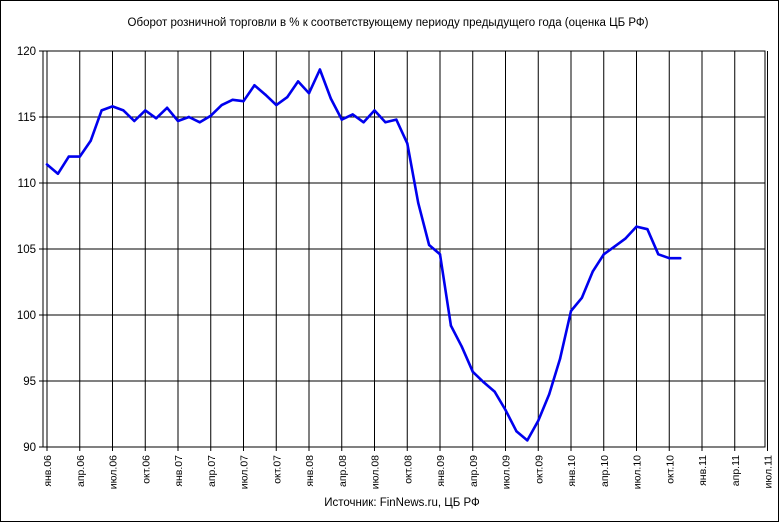 The image size is (780, 523). I want to click on x-tick-label: янв.06, so click(48, 471).